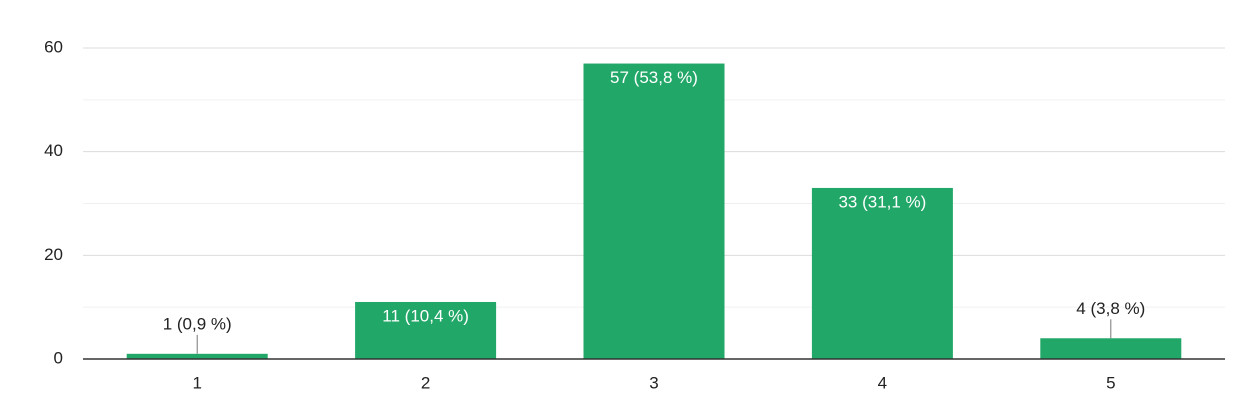 This screenshot has height=404, width=1246. I want to click on y-tick-label: 60, so click(53, 46).